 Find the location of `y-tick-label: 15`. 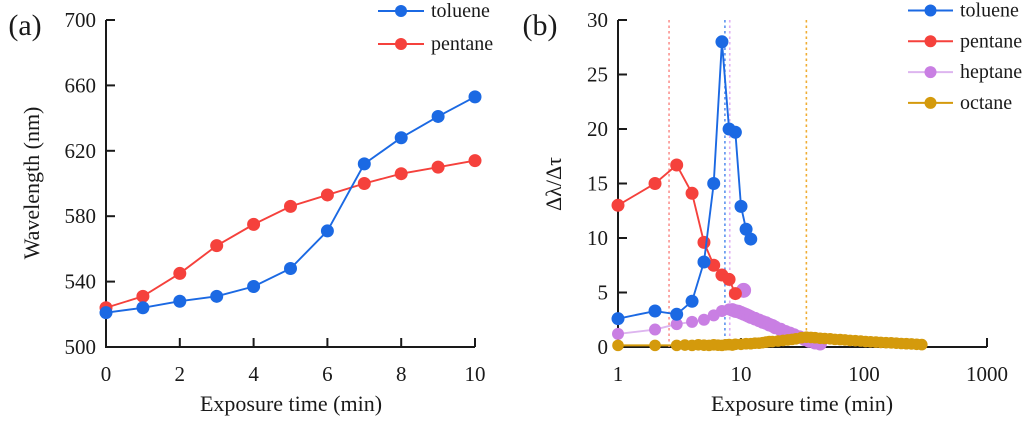

y-tick-label: 15 is located at coordinates (597, 184).